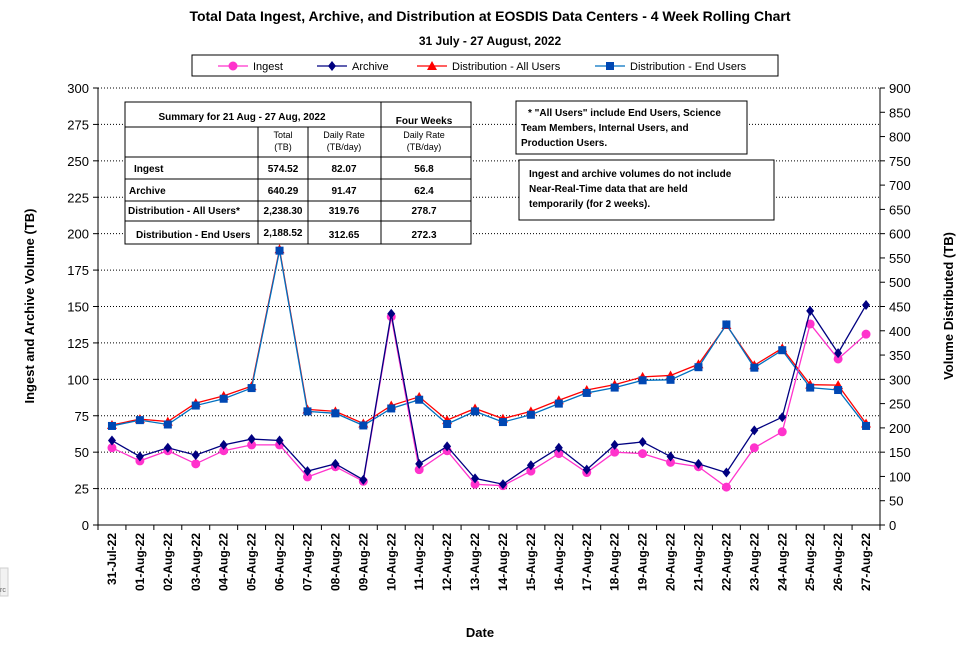 This screenshot has height=662, width=972. Describe the element at coordinates (948, 306) in the screenshot. I see `y-axis-right-label: Volume Distributed (TB)` at that location.